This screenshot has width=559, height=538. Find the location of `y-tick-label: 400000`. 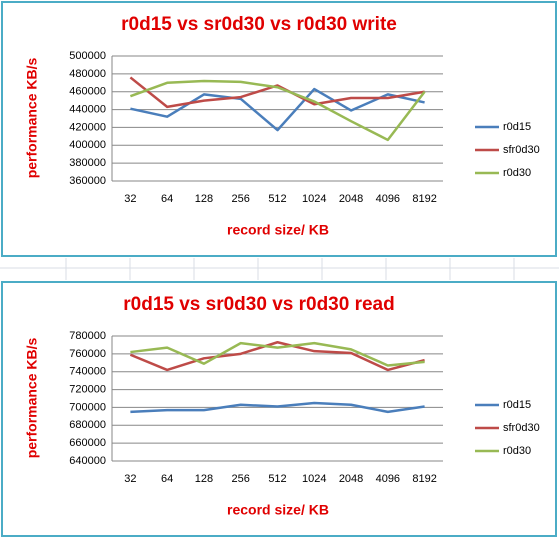

y-tick-label: 400000 is located at coordinates (87, 145).